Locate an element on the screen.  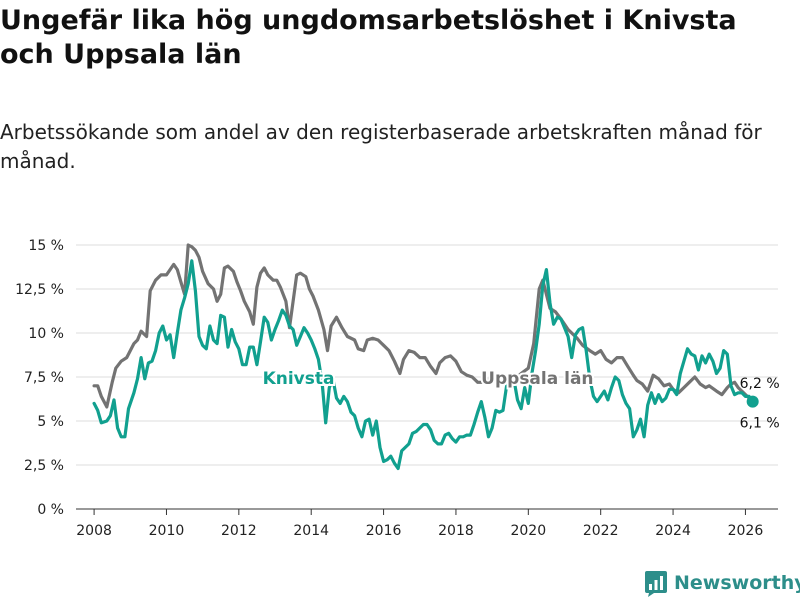
end-value-knivsta: 6,1 % is located at coordinates (760, 424).